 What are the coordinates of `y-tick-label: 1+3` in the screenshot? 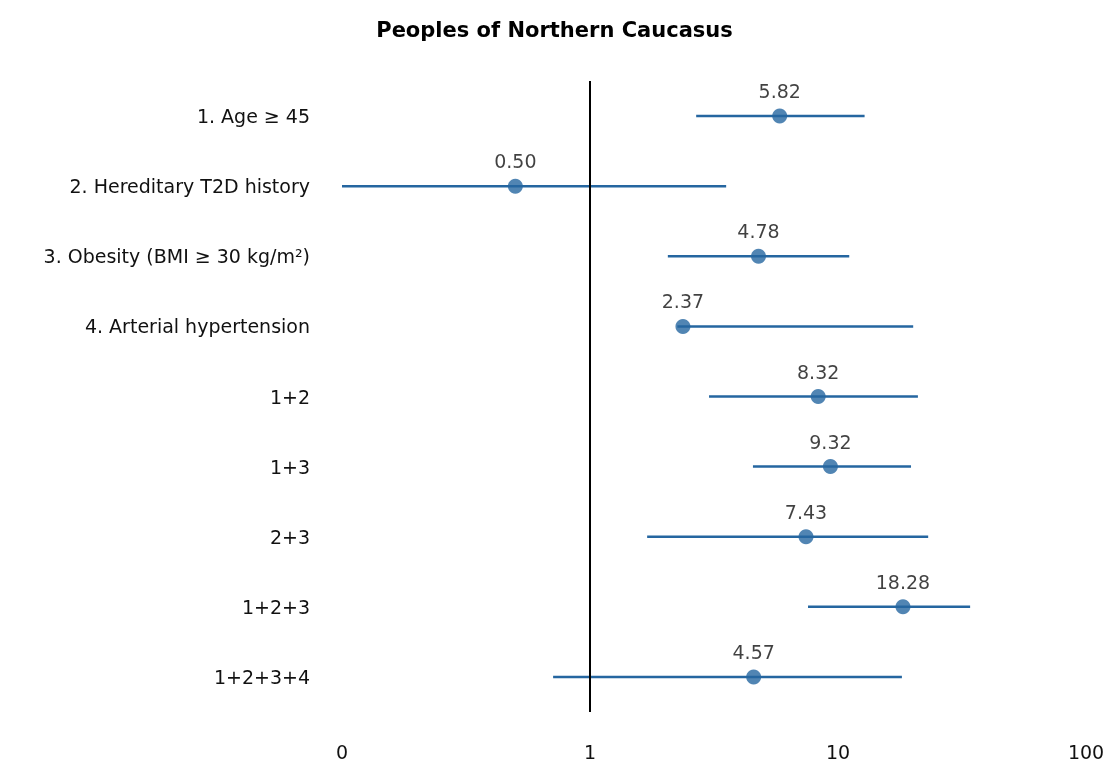 It's located at (289, 466).